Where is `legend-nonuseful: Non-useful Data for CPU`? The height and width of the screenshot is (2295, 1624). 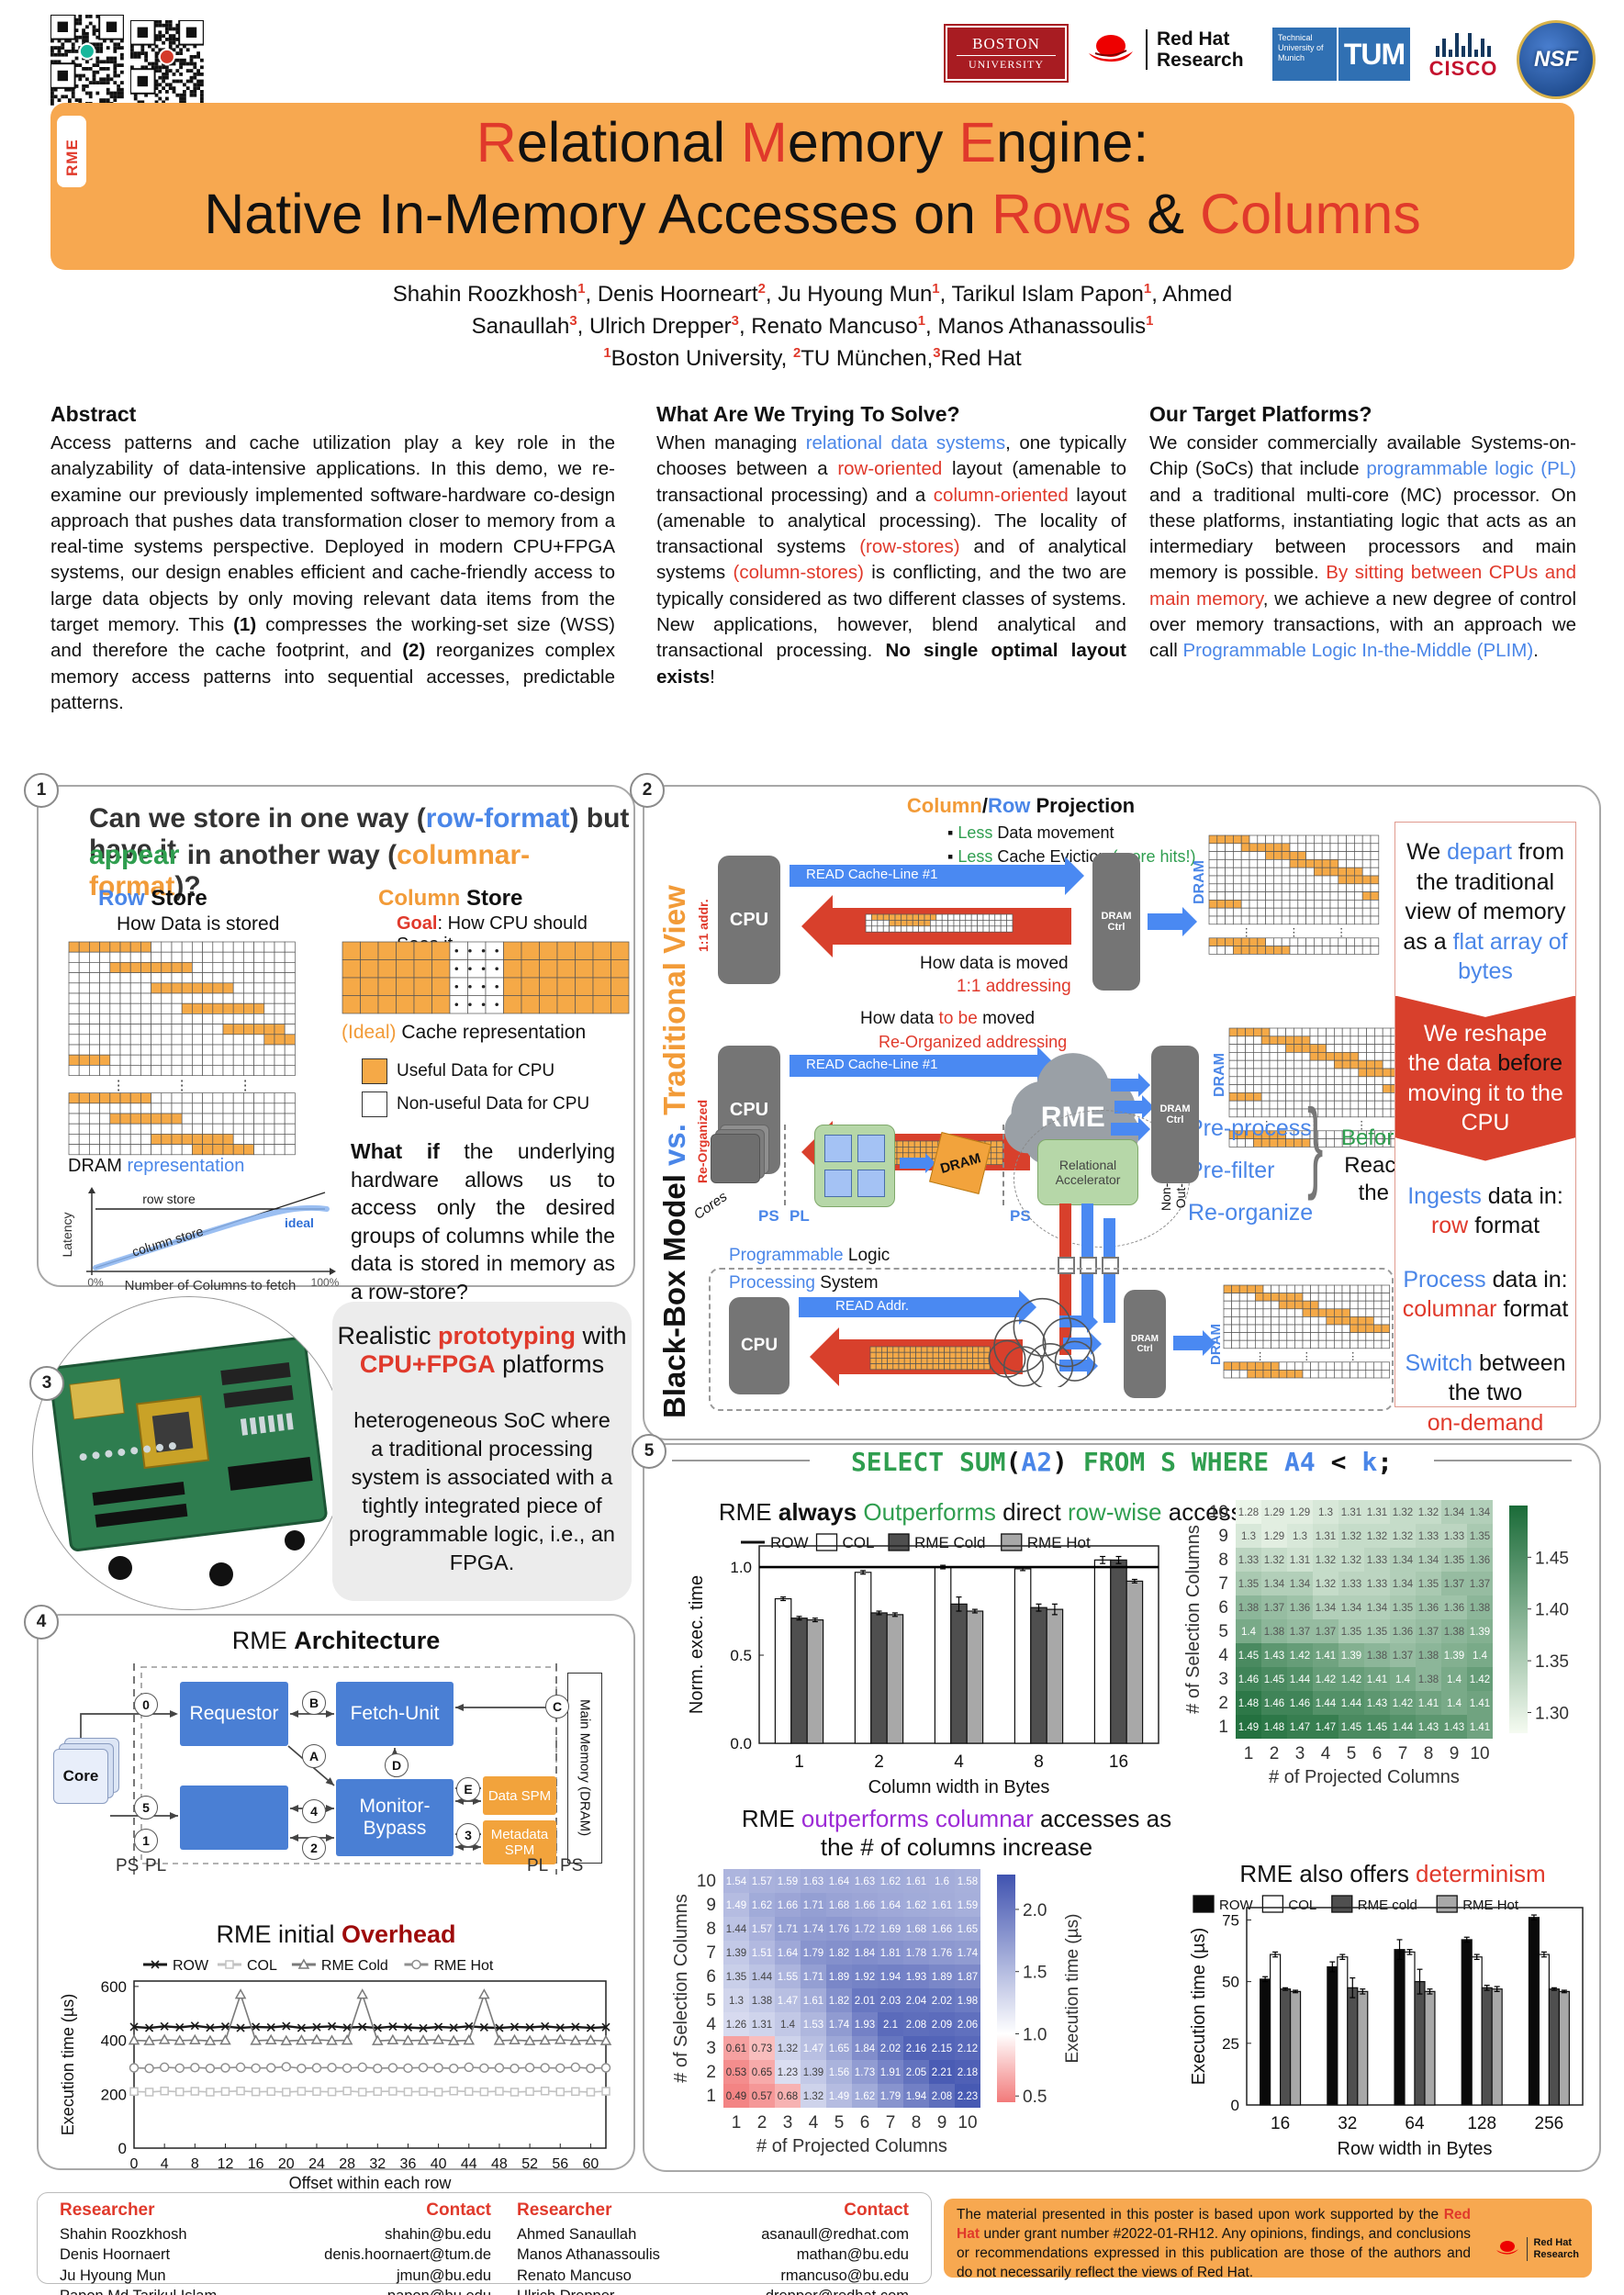 legend-nonuseful: Non-useful Data for CPU is located at coordinates (475, 1104).